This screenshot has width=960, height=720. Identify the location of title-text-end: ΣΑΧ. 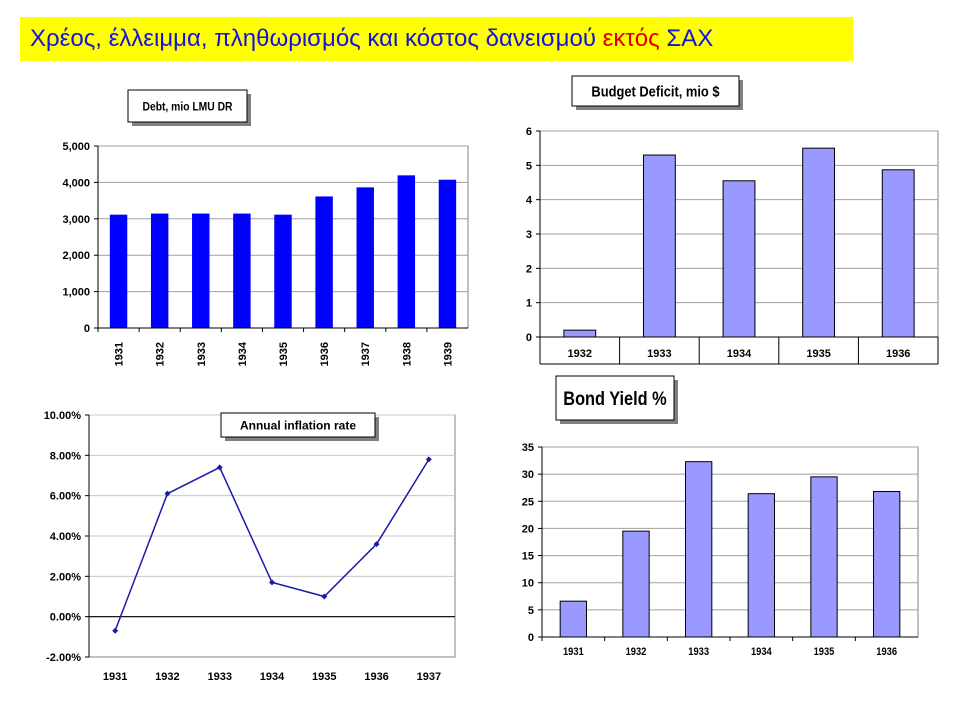
(686, 38).